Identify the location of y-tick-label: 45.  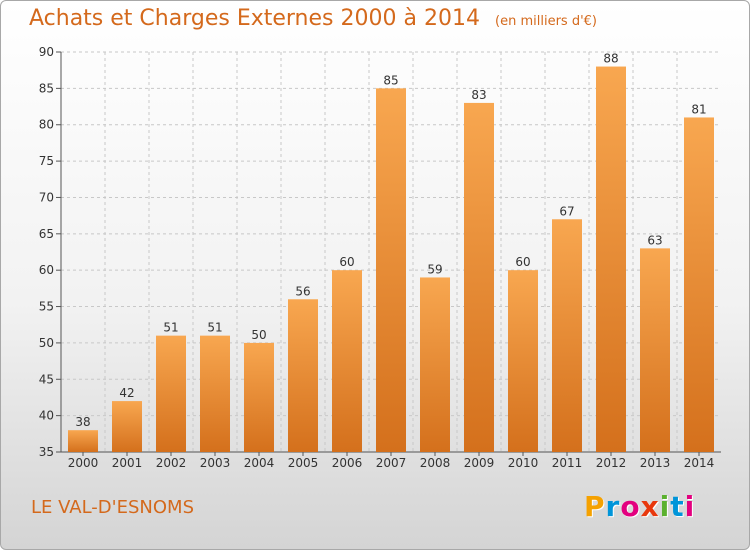
(46, 379).